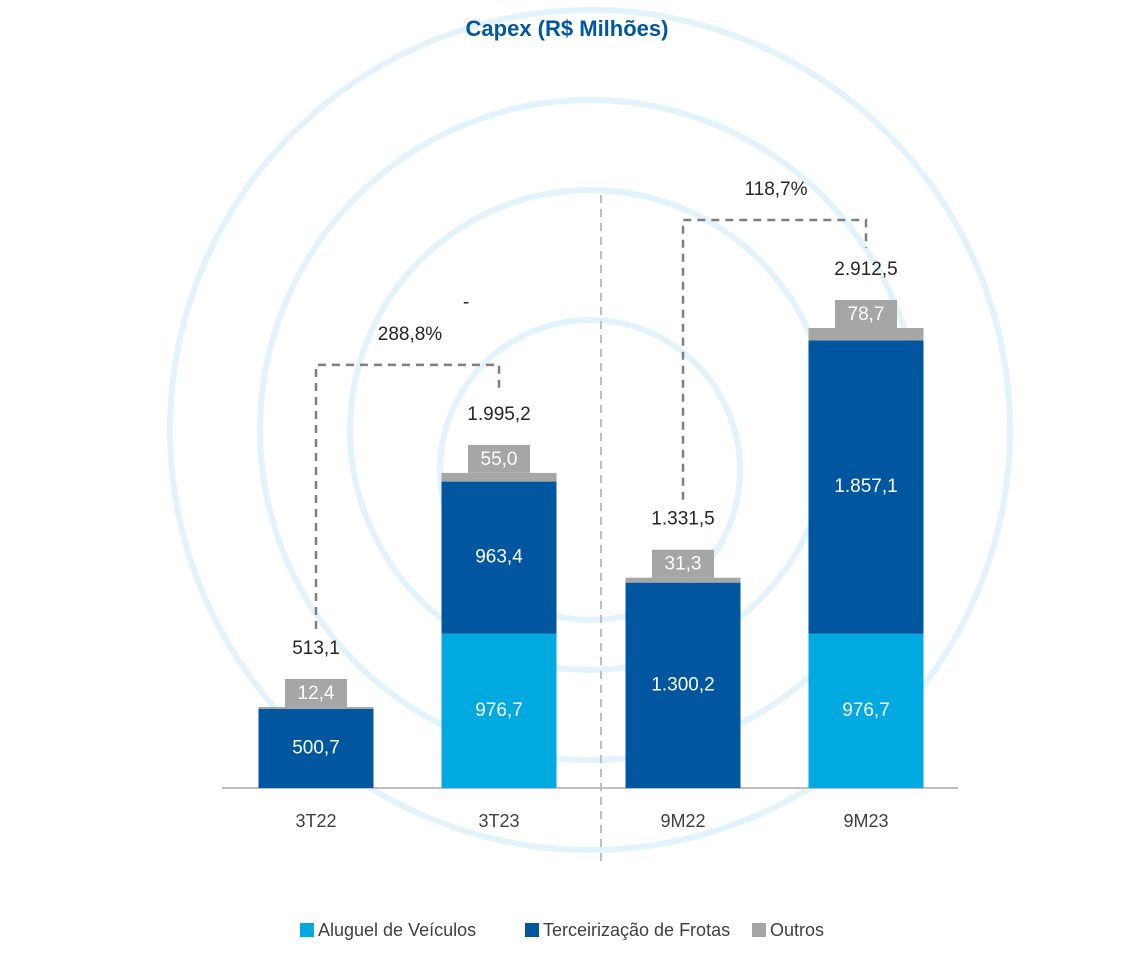 Image resolution: width=1135 pixels, height=971 pixels. Describe the element at coordinates (397, 930) in the screenshot. I see `legend-label: Aluguel de Veículos` at that location.